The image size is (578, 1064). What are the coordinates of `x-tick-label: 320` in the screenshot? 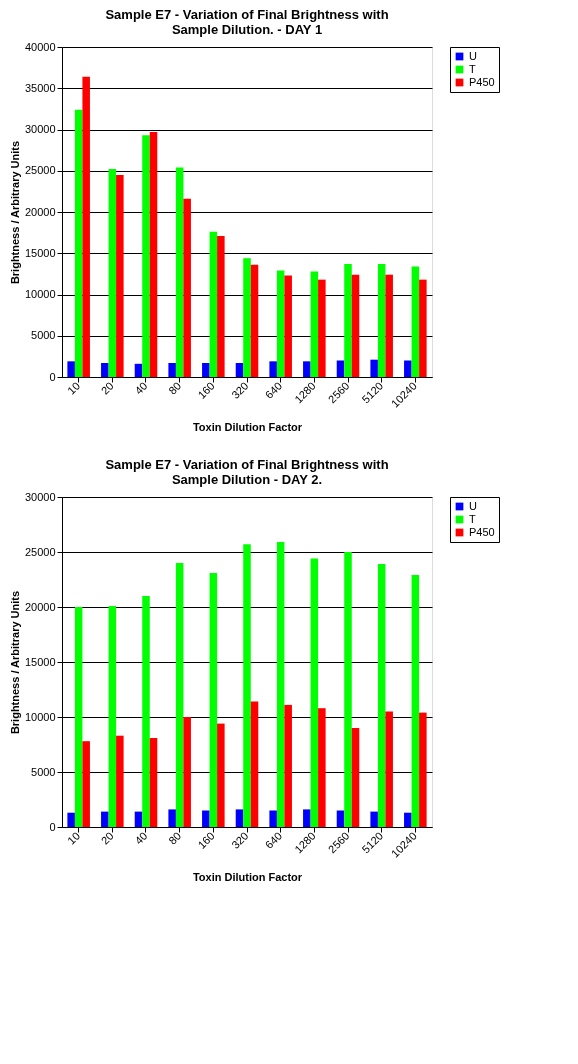 It's located at (240, 390).